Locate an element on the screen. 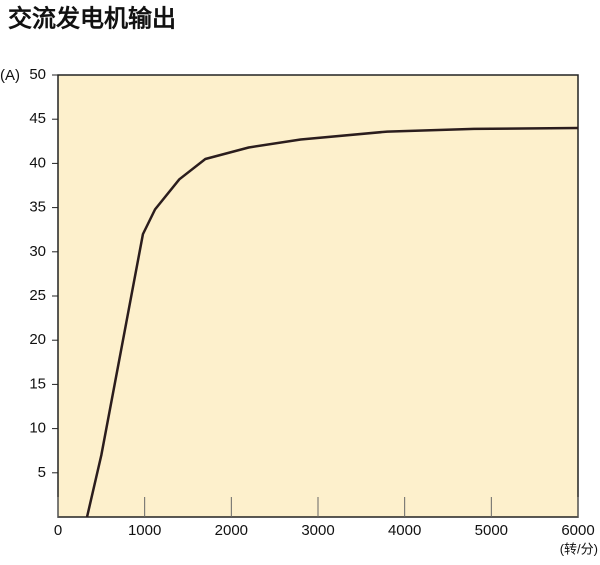 The height and width of the screenshot is (565, 600). x-tick-label: 0 is located at coordinates (58, 530).